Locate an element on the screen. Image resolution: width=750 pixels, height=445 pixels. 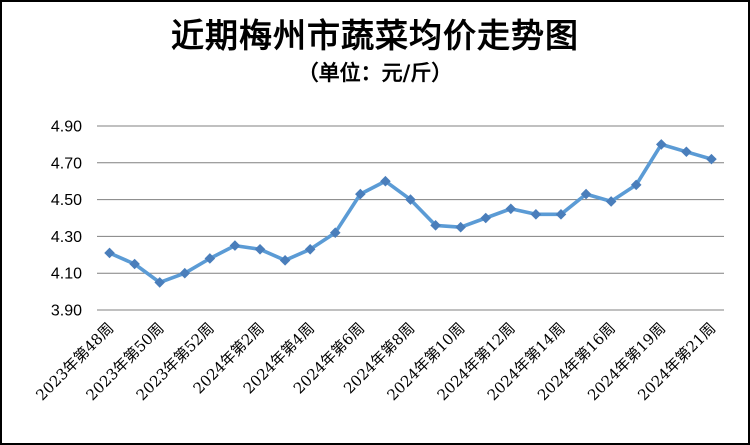
y-axis-tick-label: 3.90 is located at coordinates (66, 311).